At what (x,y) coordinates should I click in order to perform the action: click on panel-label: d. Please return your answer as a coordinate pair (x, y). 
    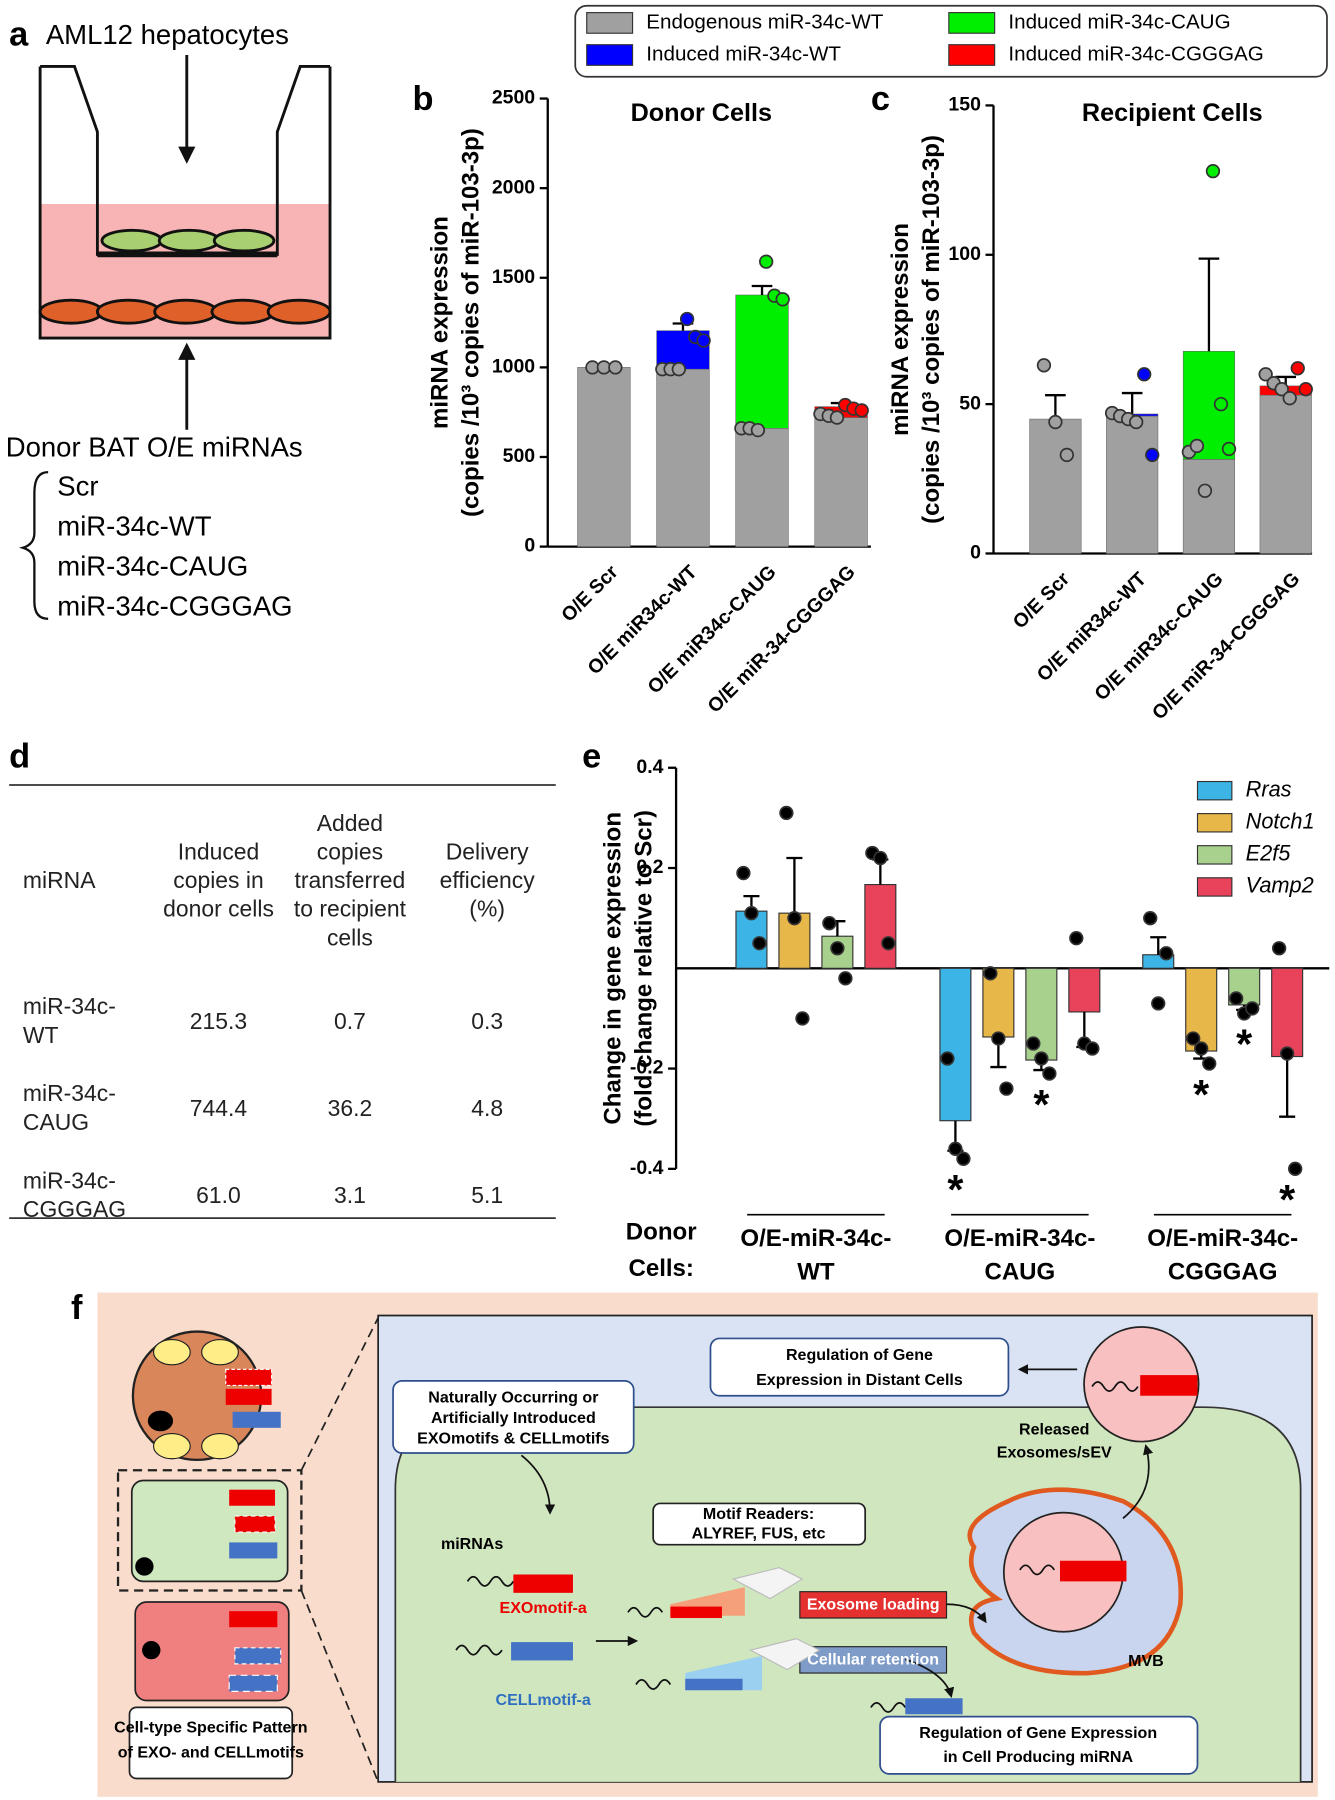
    Looking at the image, I should click on (19, 757).